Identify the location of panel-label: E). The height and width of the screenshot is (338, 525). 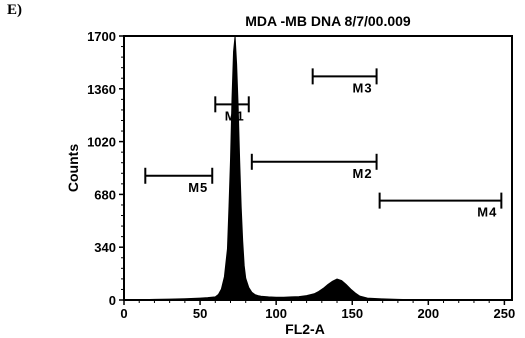
(14, 10).